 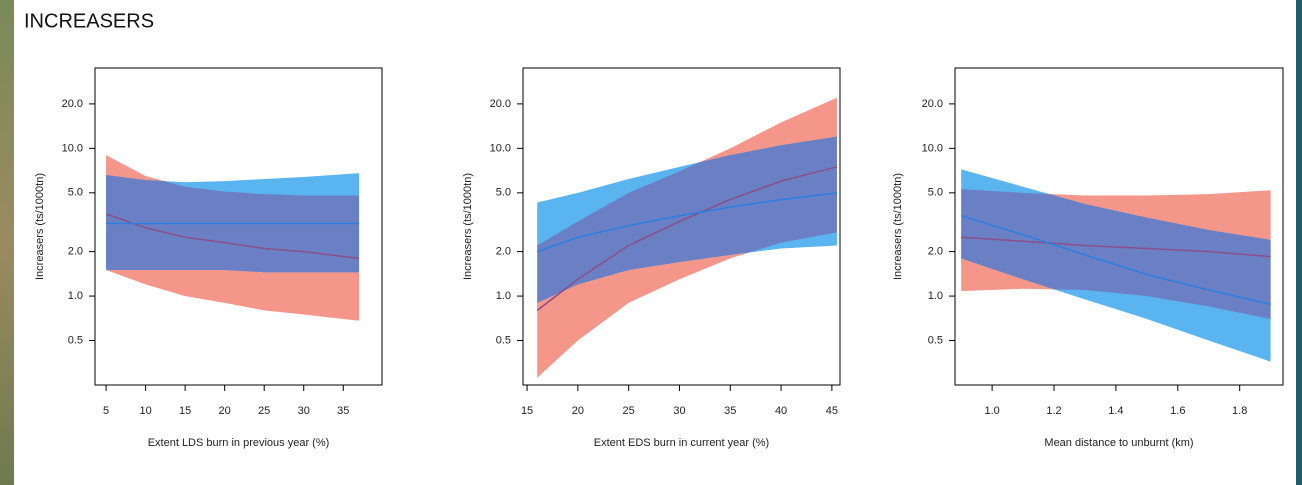 What do you see at coordinates (145, 411) in the screenshot?
I see `x-tick-label: 10` at bounding box center [145, 411].